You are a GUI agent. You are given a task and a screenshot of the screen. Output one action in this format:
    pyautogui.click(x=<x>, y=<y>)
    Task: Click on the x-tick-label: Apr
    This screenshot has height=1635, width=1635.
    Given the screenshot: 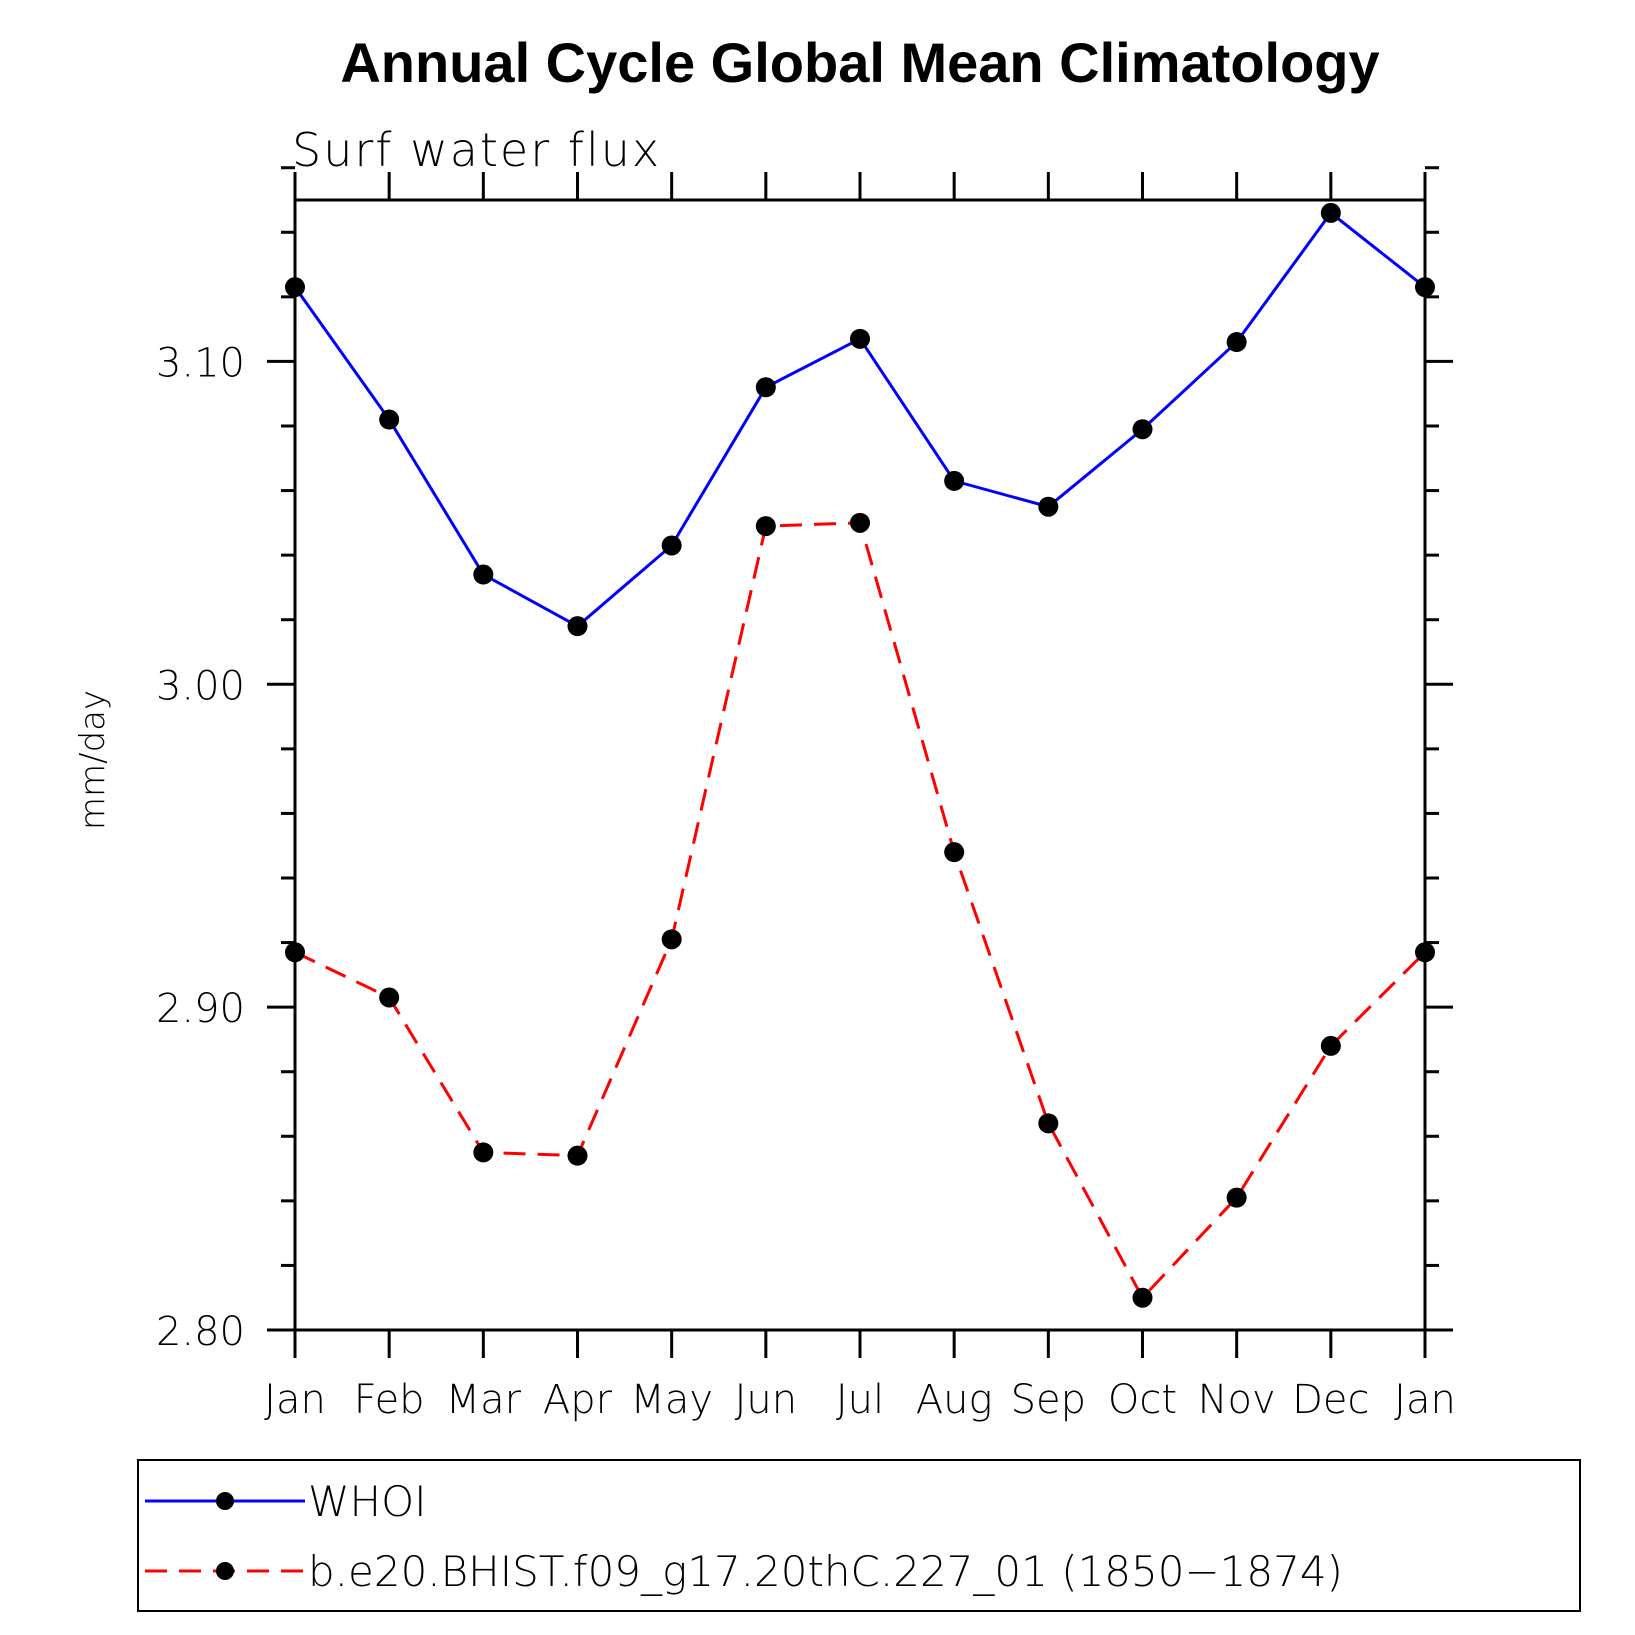 What is the action you would take?
    pyautogui.click(x=578, y=1400)
    